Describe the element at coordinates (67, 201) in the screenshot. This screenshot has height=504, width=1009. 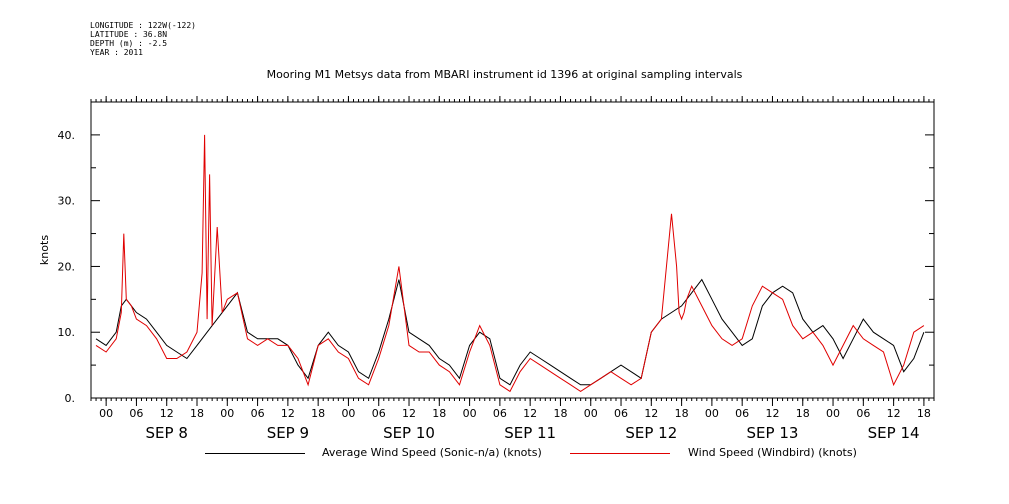
I see `y-tick-label: 30.` at that location.